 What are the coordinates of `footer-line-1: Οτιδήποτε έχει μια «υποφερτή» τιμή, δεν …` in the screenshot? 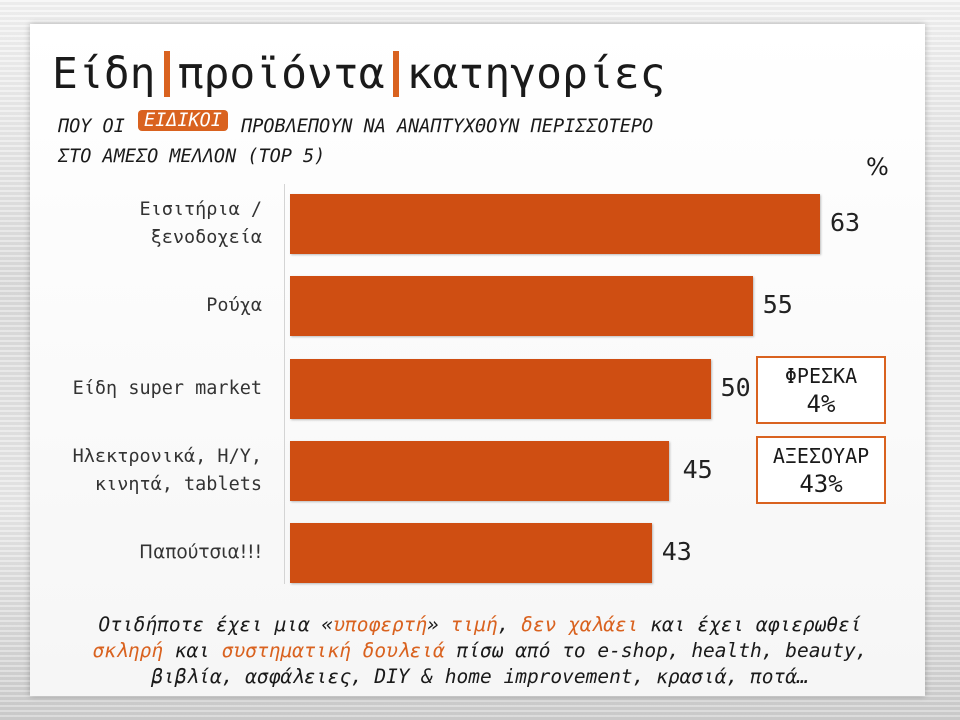 It's located at (480, 625).